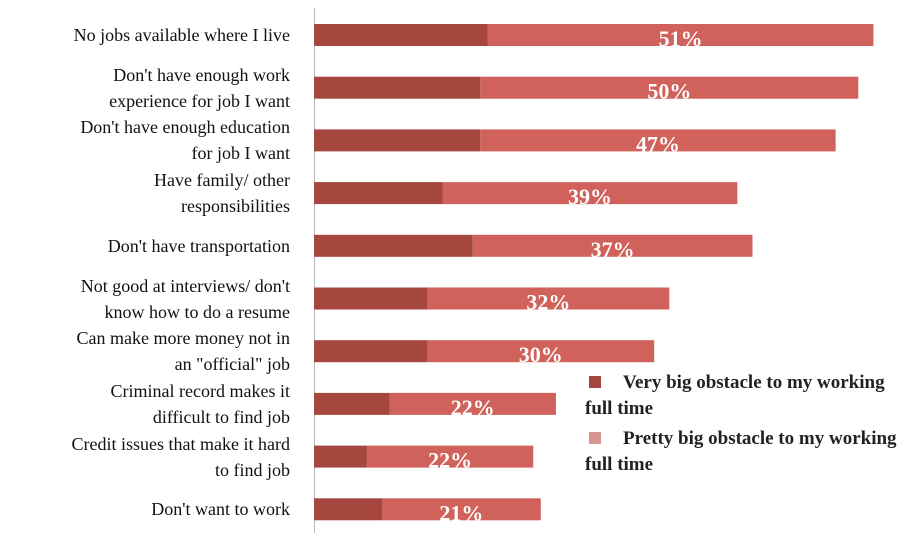 Image resolution: width=914 pixels, height=533 pixels. Describe the element at coordinates (181, 35) in the screenshot. I see `category-label: No jobs available where I live` at that location.